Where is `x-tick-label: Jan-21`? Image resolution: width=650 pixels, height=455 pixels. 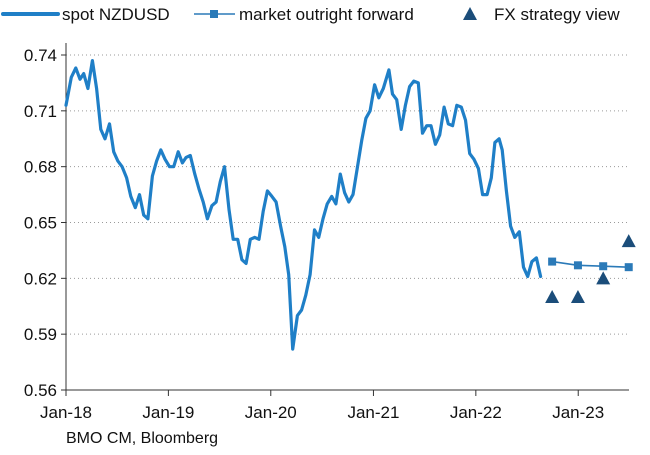 x-tick-label: Jan-21 is located at coordinates (373, 412).